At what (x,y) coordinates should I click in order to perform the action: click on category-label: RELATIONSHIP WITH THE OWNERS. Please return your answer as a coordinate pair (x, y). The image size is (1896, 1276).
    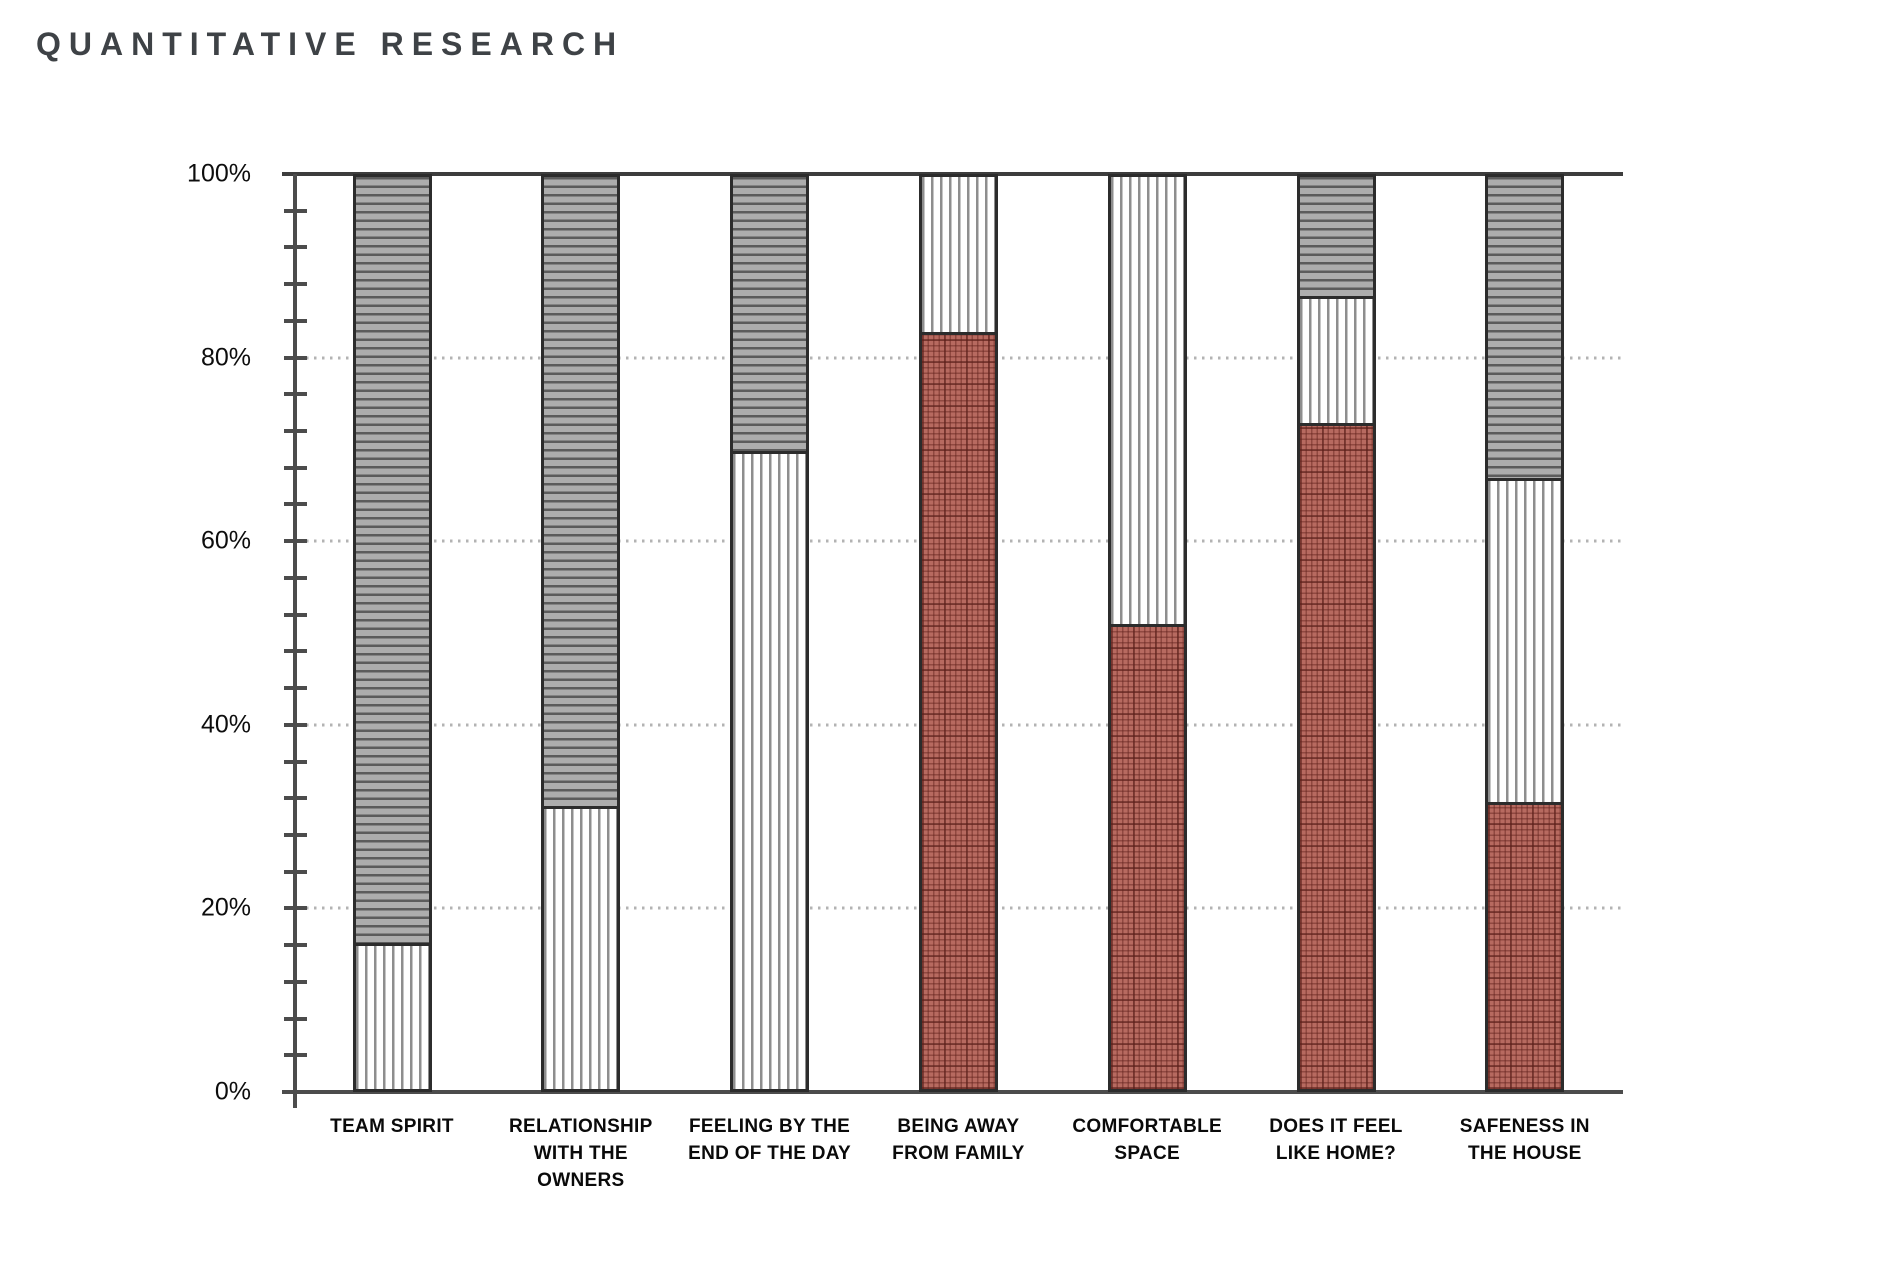
    Looking at the image, I should click on (580, 1153).